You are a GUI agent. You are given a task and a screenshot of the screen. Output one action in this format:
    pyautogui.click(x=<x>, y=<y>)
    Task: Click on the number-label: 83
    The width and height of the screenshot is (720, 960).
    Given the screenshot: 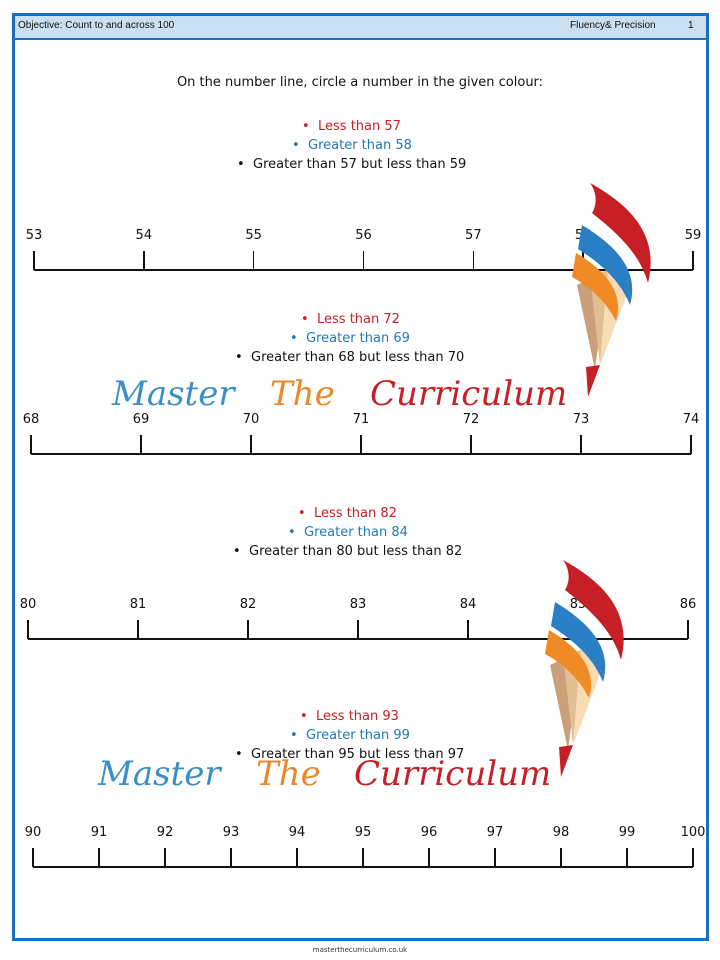 What is the action you would take?
    pyautogui.click(x=358, y=604)
    